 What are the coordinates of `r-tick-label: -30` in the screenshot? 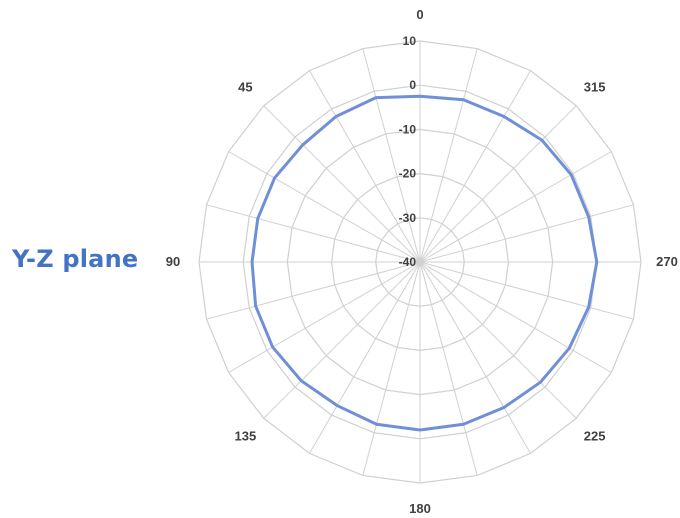 It's located at (408, 218).